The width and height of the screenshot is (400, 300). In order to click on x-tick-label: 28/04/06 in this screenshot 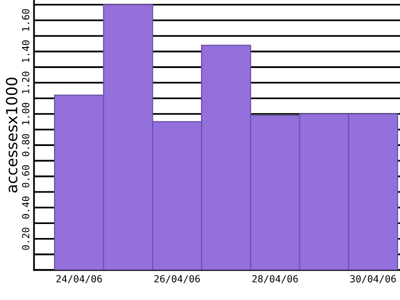, I will do `click(275, 279)`.